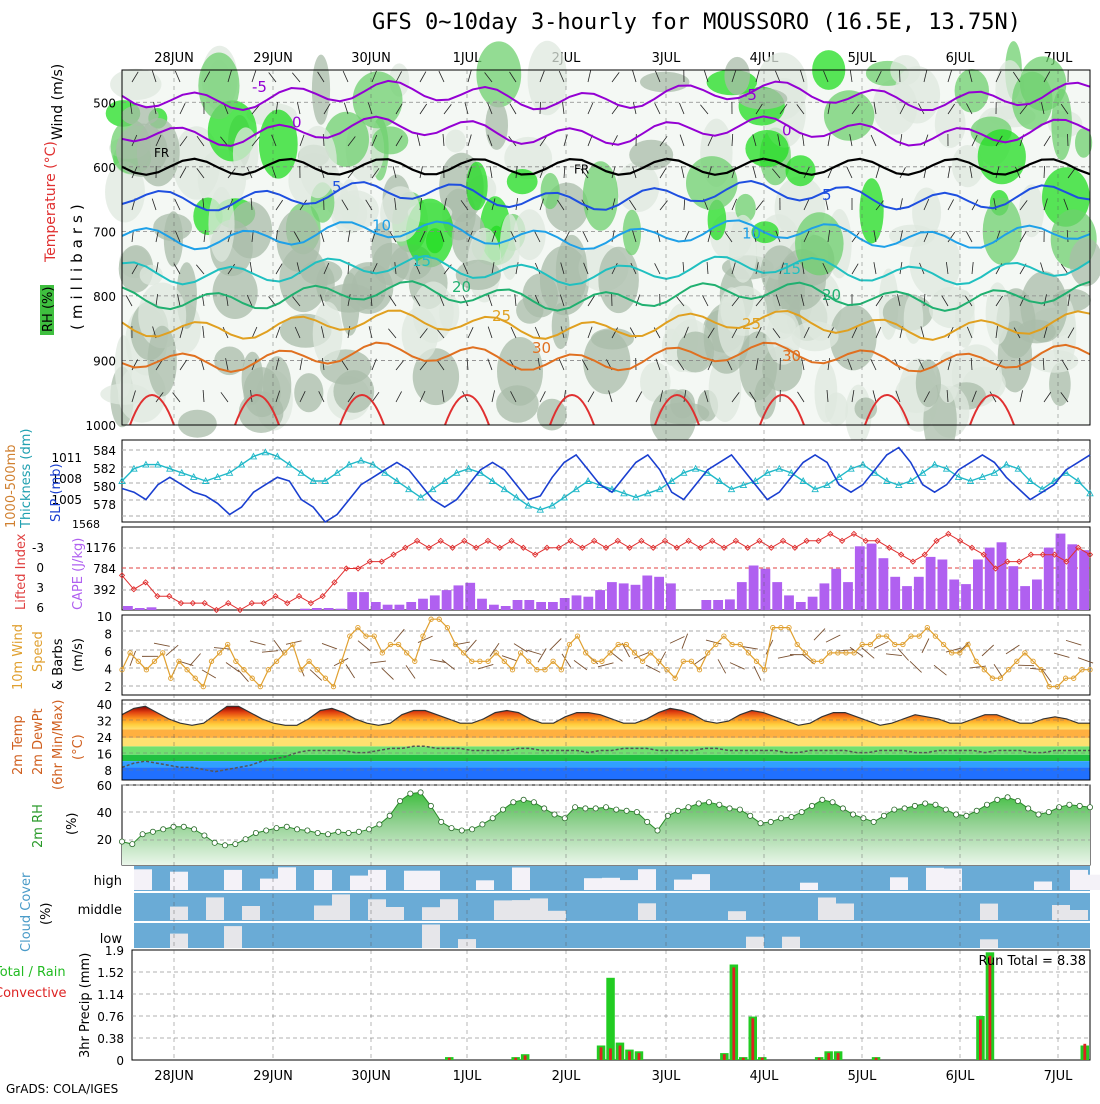 The image size is (1100, 1104). I want to click on date-label-bottom: 6JUL, so click(961, 1076).